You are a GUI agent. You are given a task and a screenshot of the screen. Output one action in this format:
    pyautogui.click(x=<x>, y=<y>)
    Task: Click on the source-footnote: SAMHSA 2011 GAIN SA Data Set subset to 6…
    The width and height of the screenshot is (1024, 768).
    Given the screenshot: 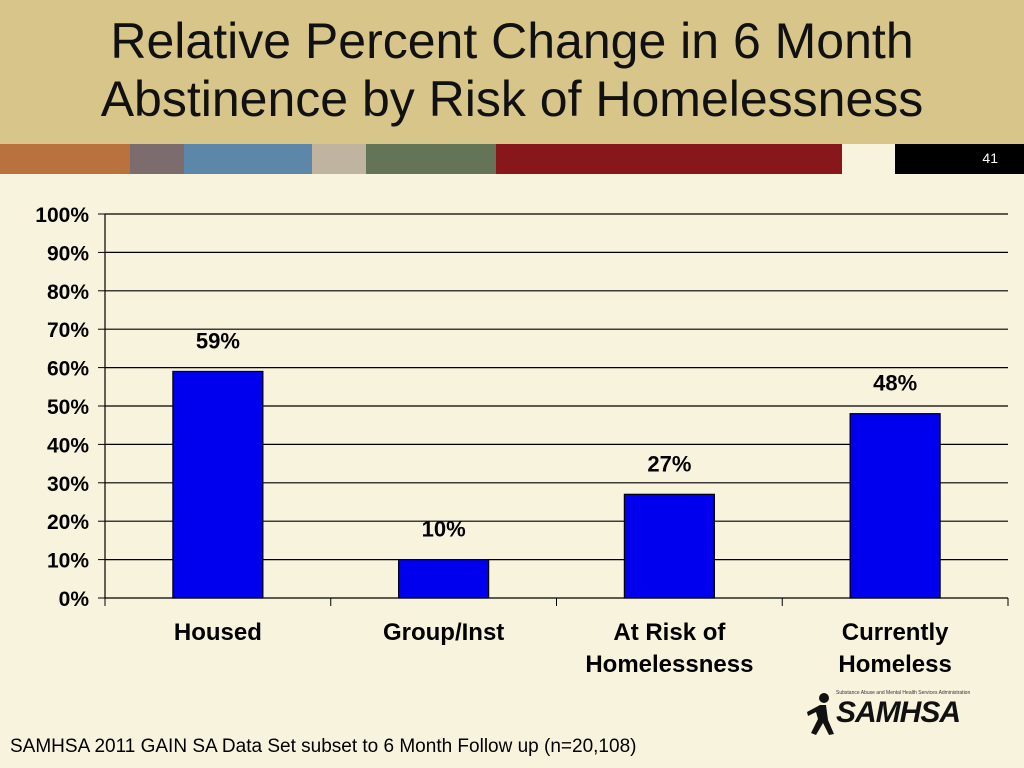 What is the action you would take?
    pyautogui.click(x=323, y=746)
    